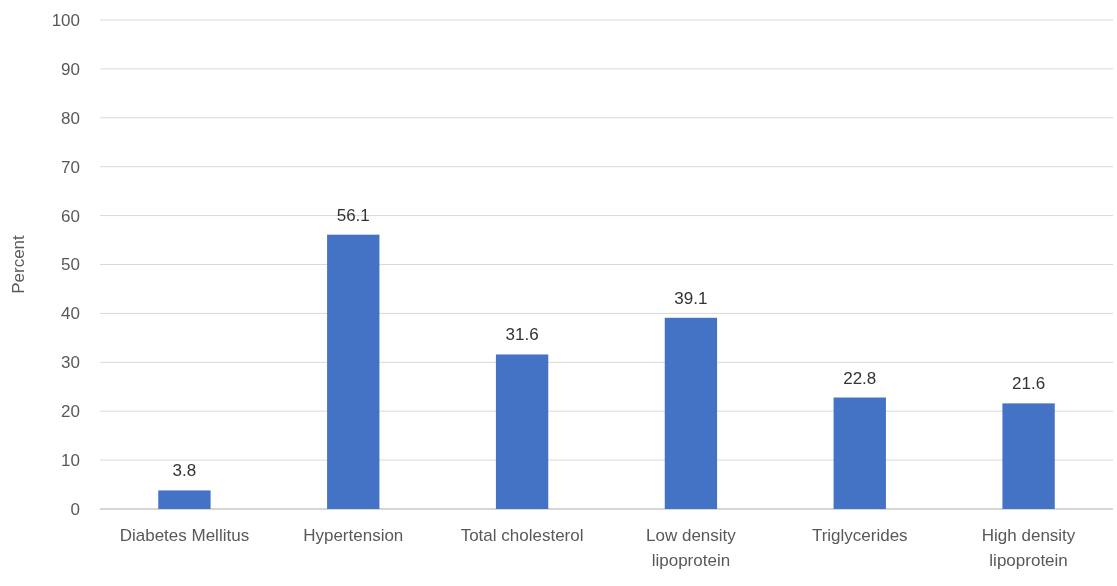 This screenshot has height=586, width=1117. I want to click on y-tick-label: 80, so click(70, 118).